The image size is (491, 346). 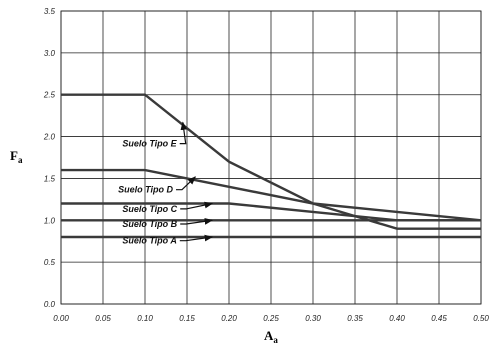 I want to click on y-tick-label: 1.5, so click(x=50, y=178).